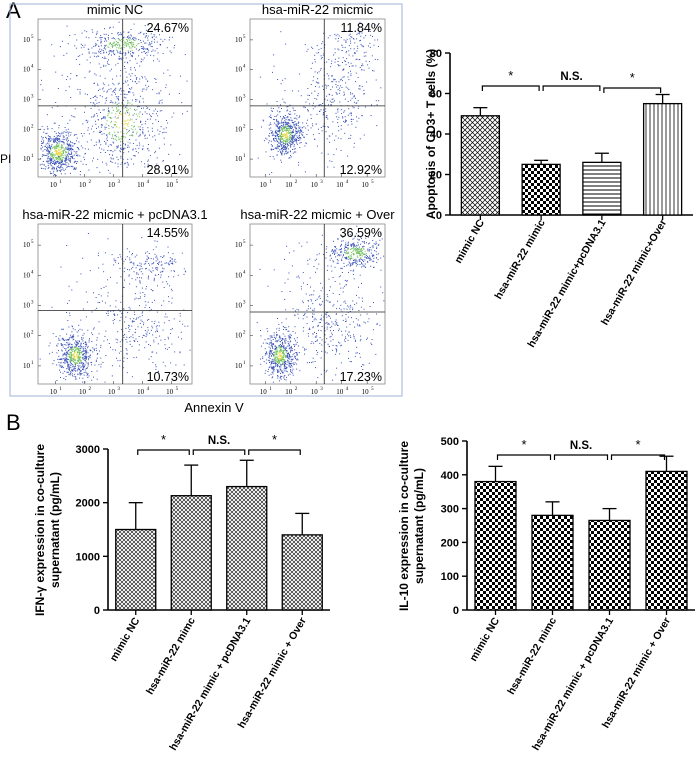 The height and width of the screenshot is (760, 700). What do you see at coordinates (436, 176) in the screenshot?
I see `y-tick-label: 20` at bounding box center [436, 176].